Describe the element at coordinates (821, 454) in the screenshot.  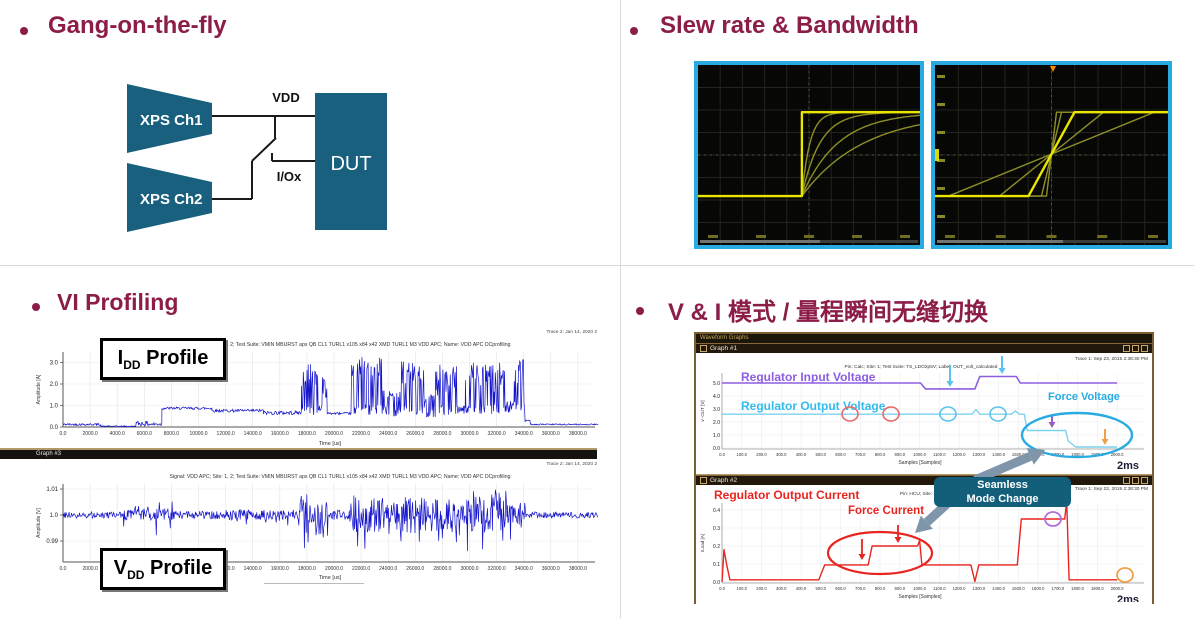
I see `svg-text: 500.0` at that location.